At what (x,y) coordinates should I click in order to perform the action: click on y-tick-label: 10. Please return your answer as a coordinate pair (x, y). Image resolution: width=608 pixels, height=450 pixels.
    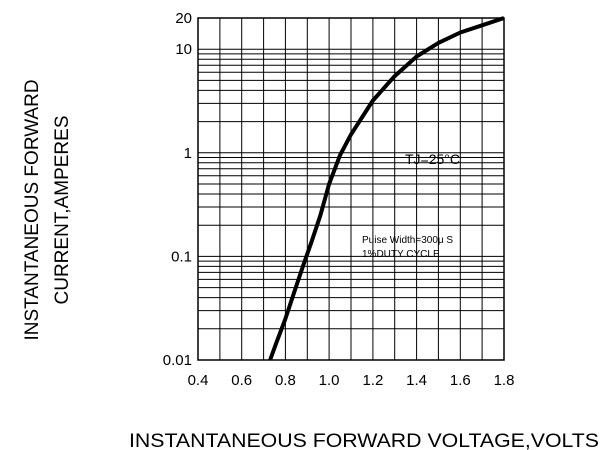
    Looking at the image, I should click on (183, 49).